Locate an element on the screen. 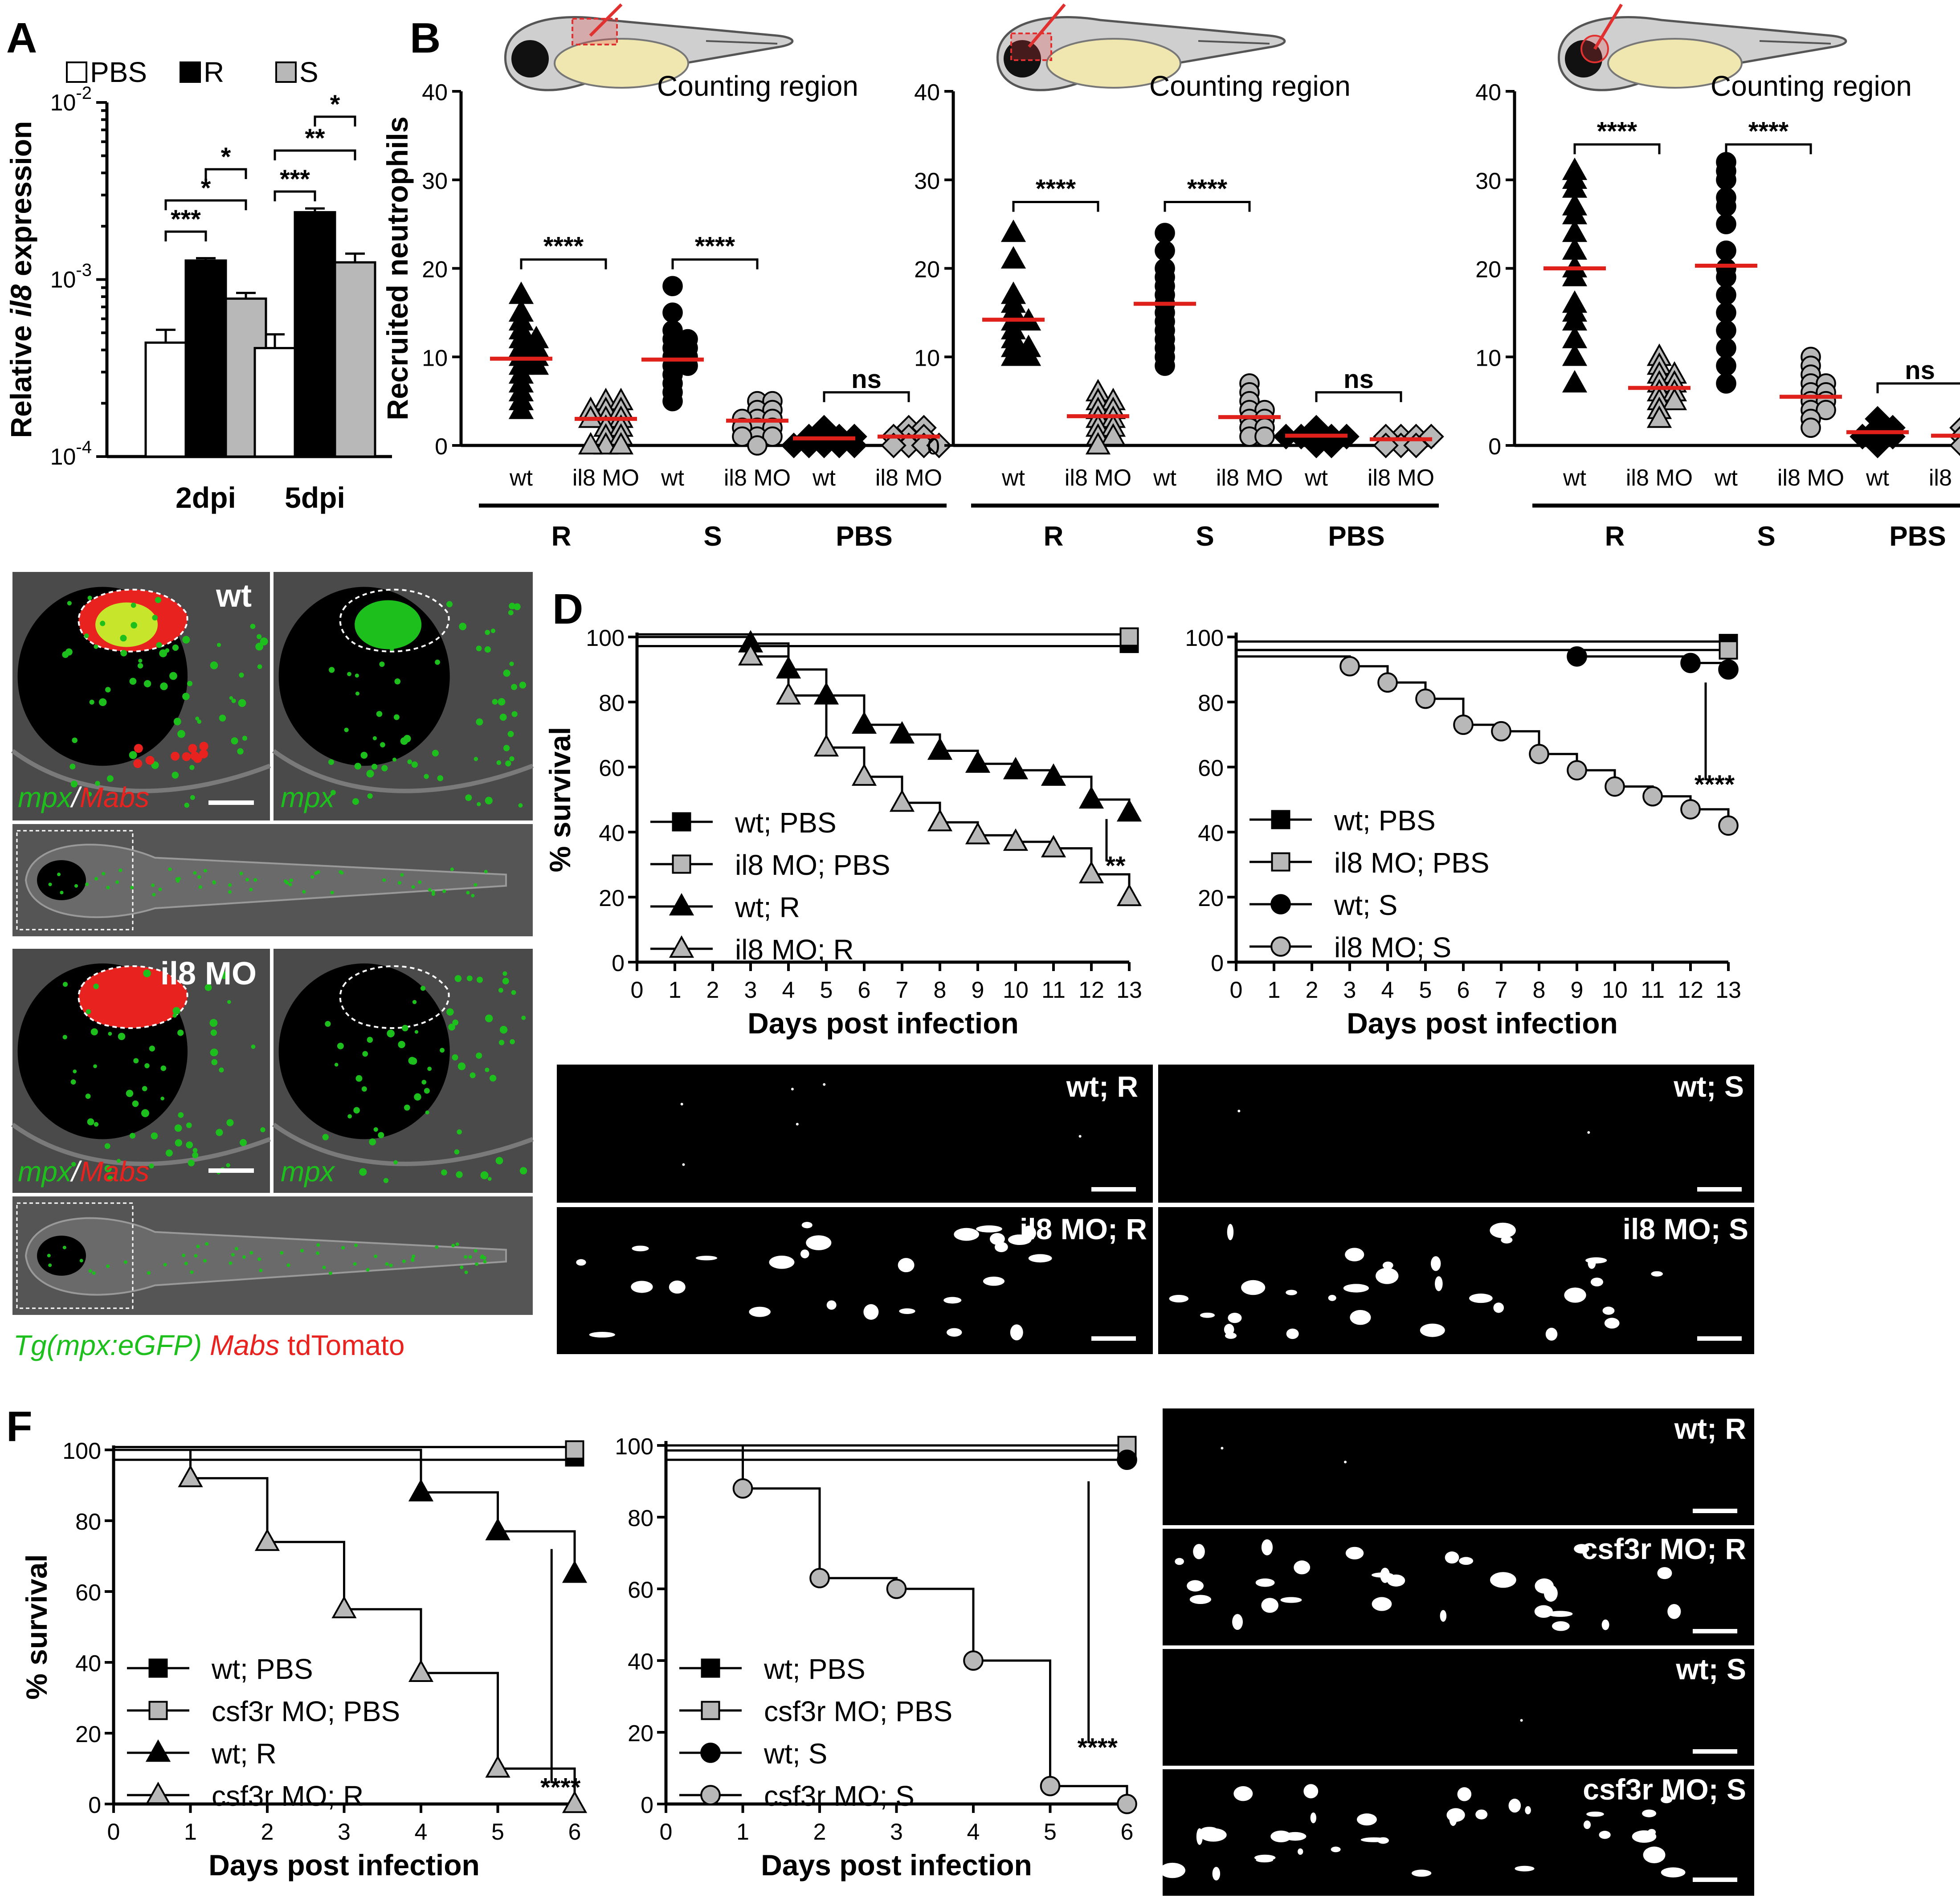  label-il8-mo: il8 MO is located at coordinates (208, 974).